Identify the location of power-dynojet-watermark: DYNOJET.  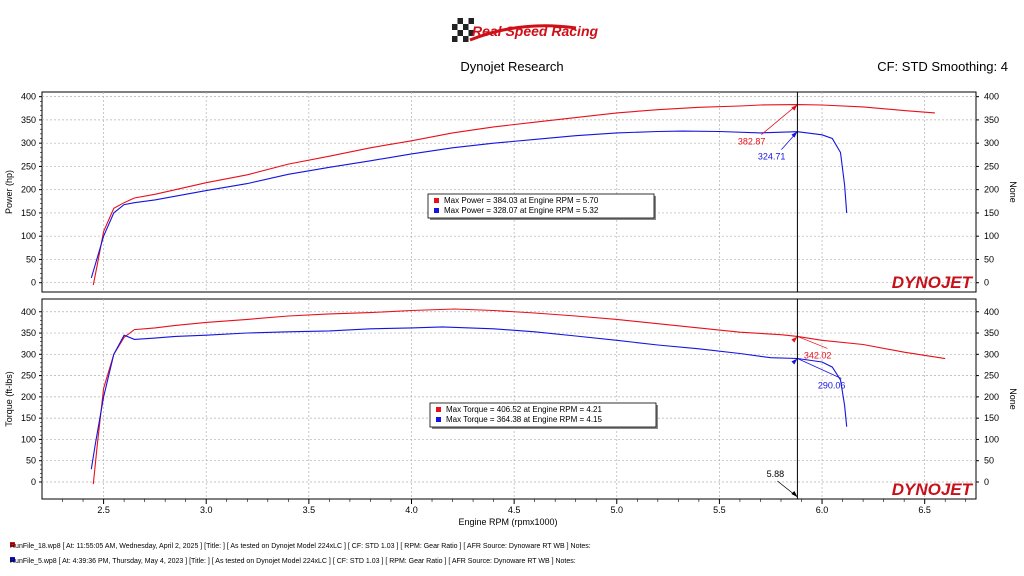
(933, 282).